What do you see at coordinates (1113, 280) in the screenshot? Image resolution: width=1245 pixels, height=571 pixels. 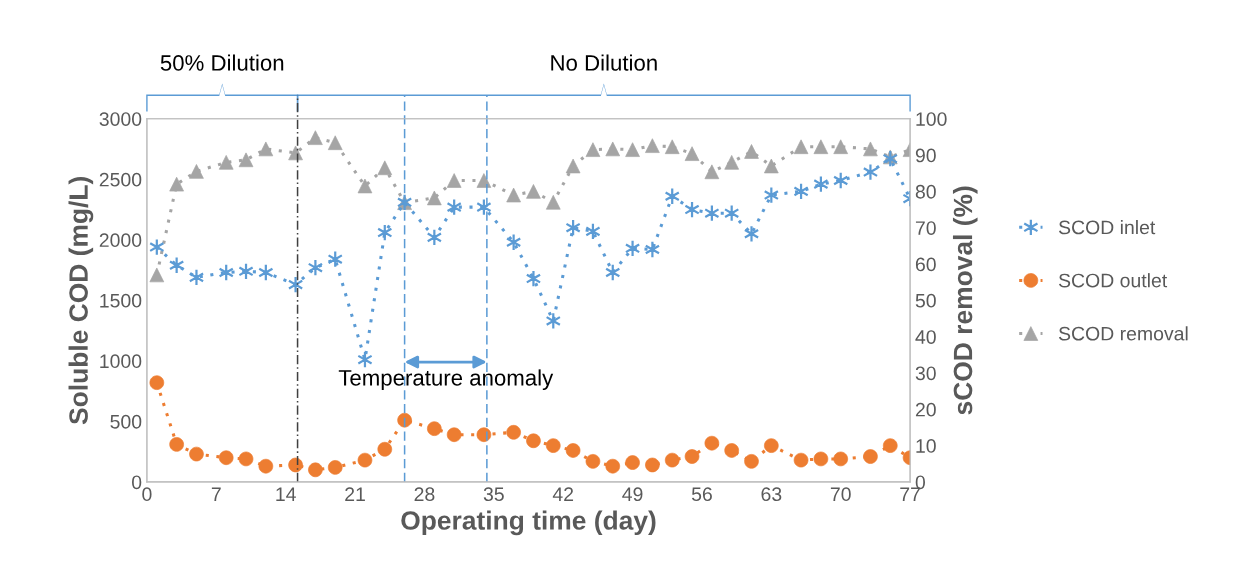 I see `legend-label: SCOD outlet` at bounding box center [1113, 280].